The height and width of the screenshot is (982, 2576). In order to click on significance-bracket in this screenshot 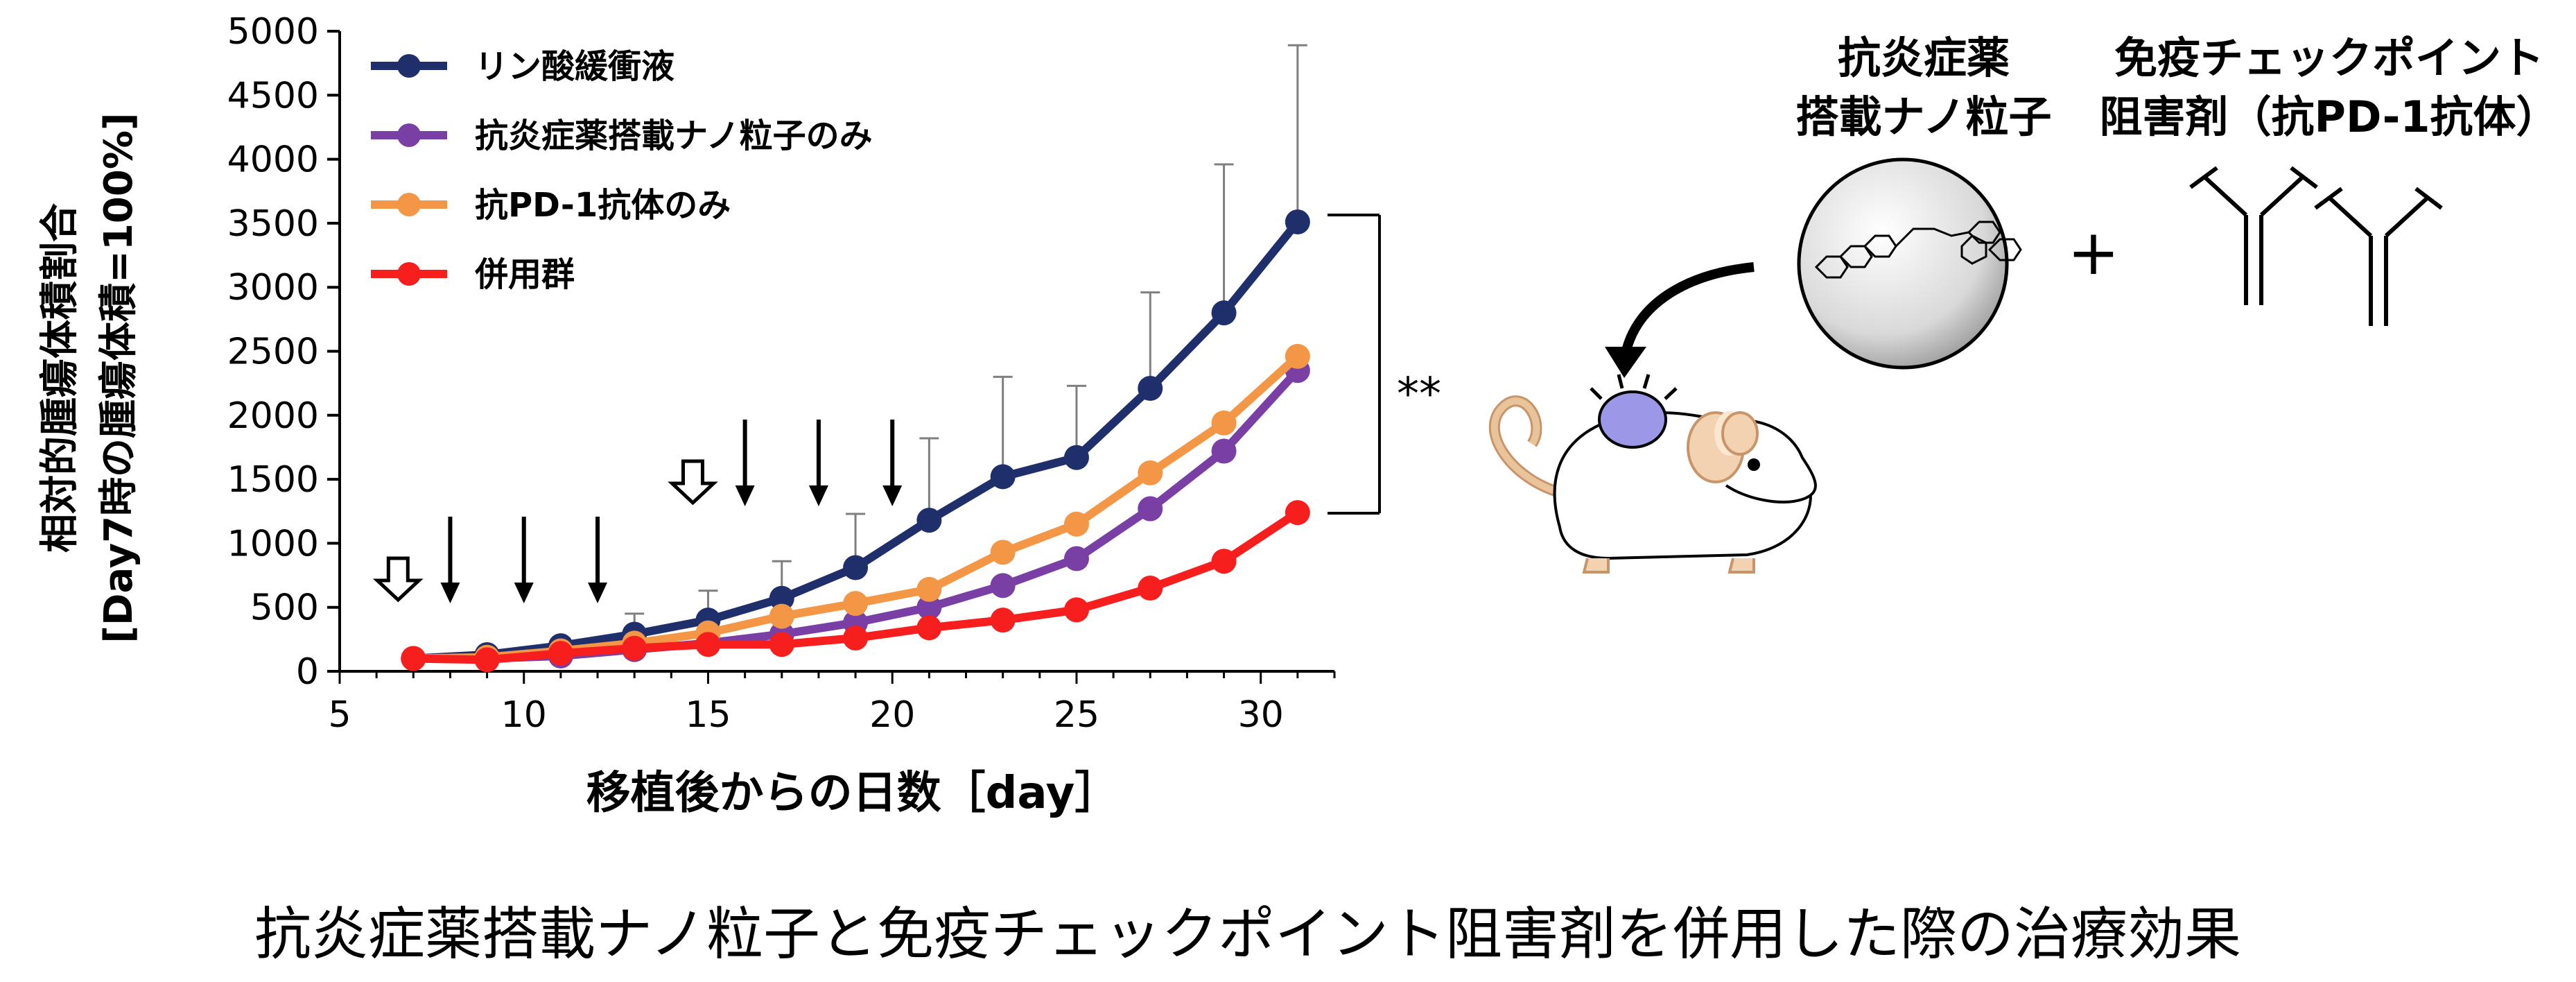, I will do `click(1354, 364)`.